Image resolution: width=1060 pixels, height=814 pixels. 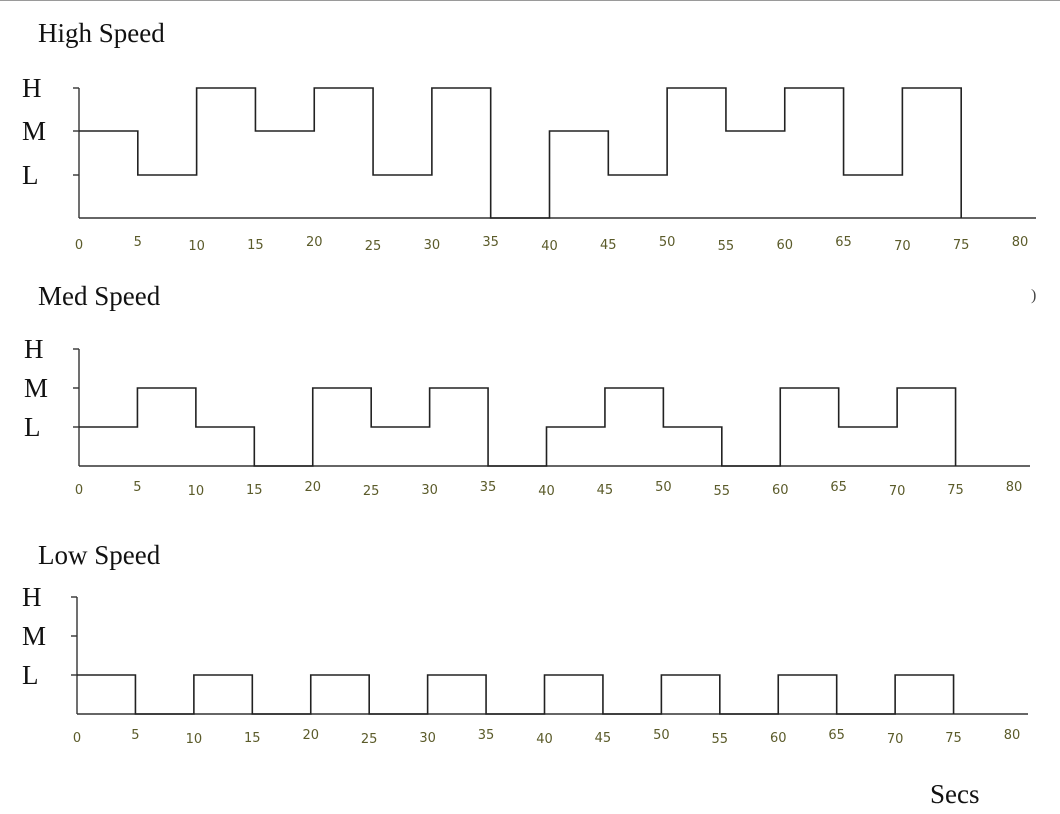 I want to click on panel-title: High Speed, so click(x=101, y=33).